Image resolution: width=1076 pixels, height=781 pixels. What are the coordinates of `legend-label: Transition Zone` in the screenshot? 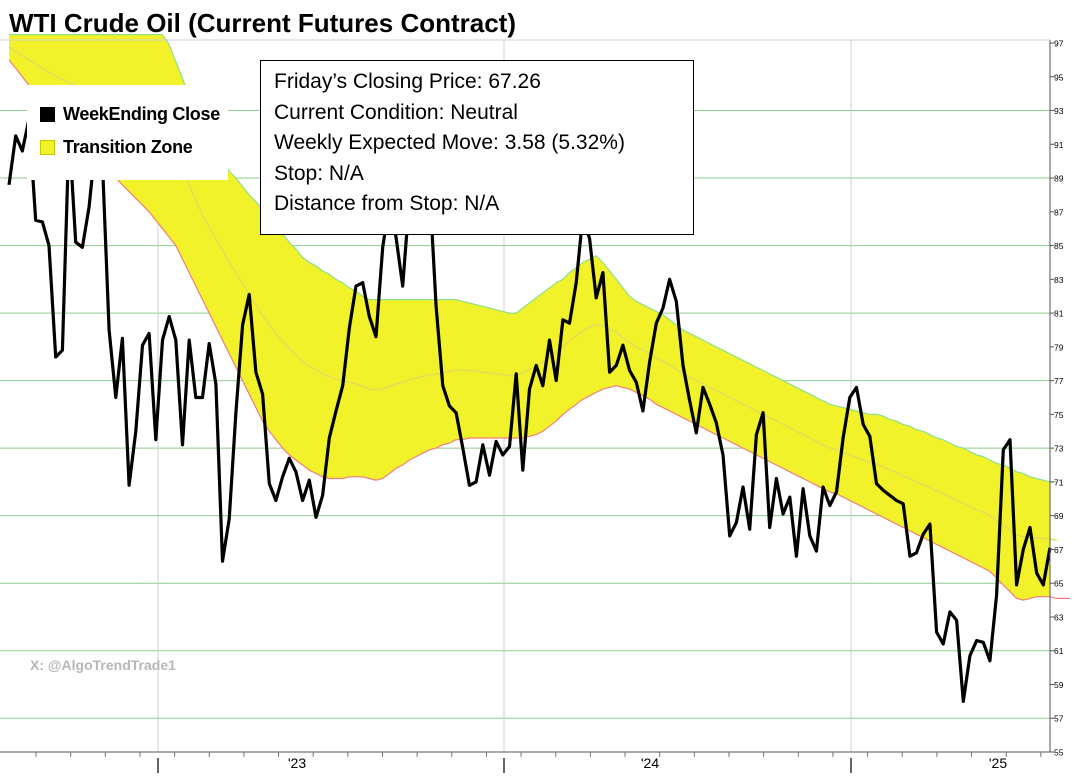 It's located at (128, 146).